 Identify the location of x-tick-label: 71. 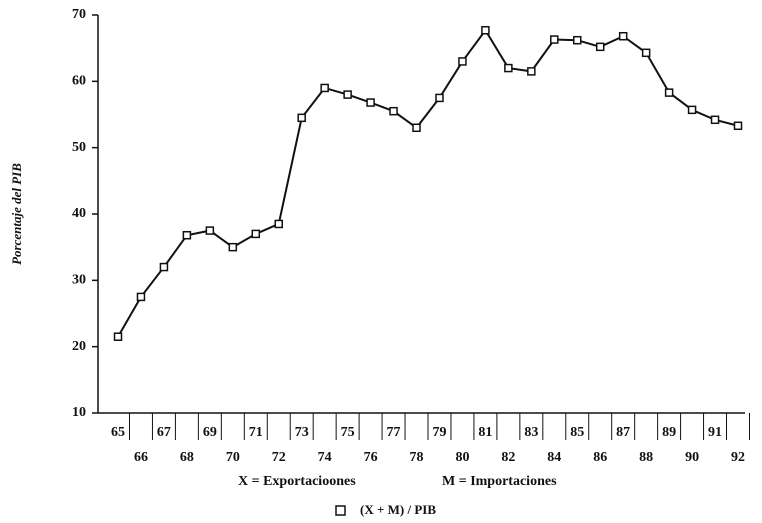
(256, 432).